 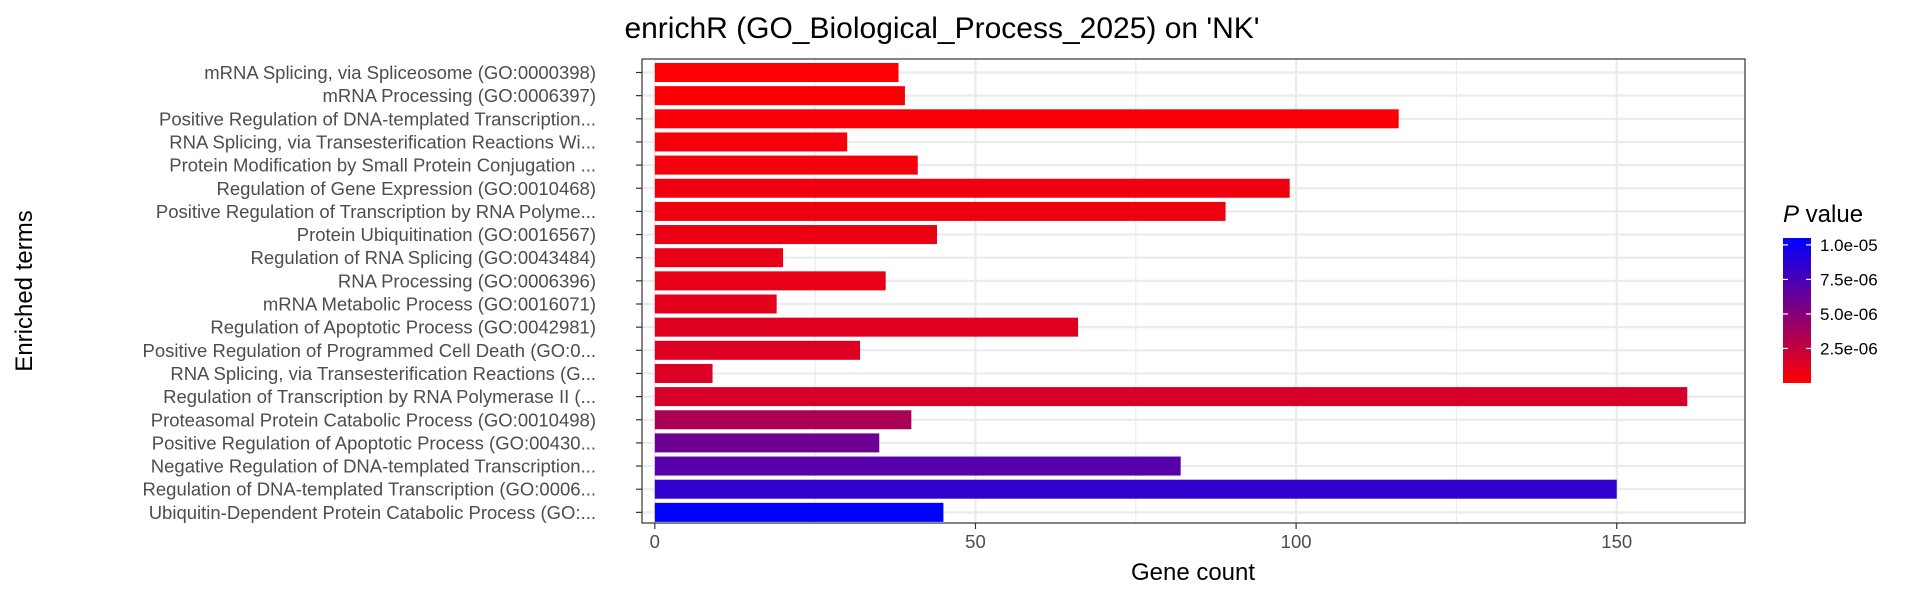 I want to click on y-tick-label: mRNA Metabolic Process (GO:0016071), so click(x=429, y=304).